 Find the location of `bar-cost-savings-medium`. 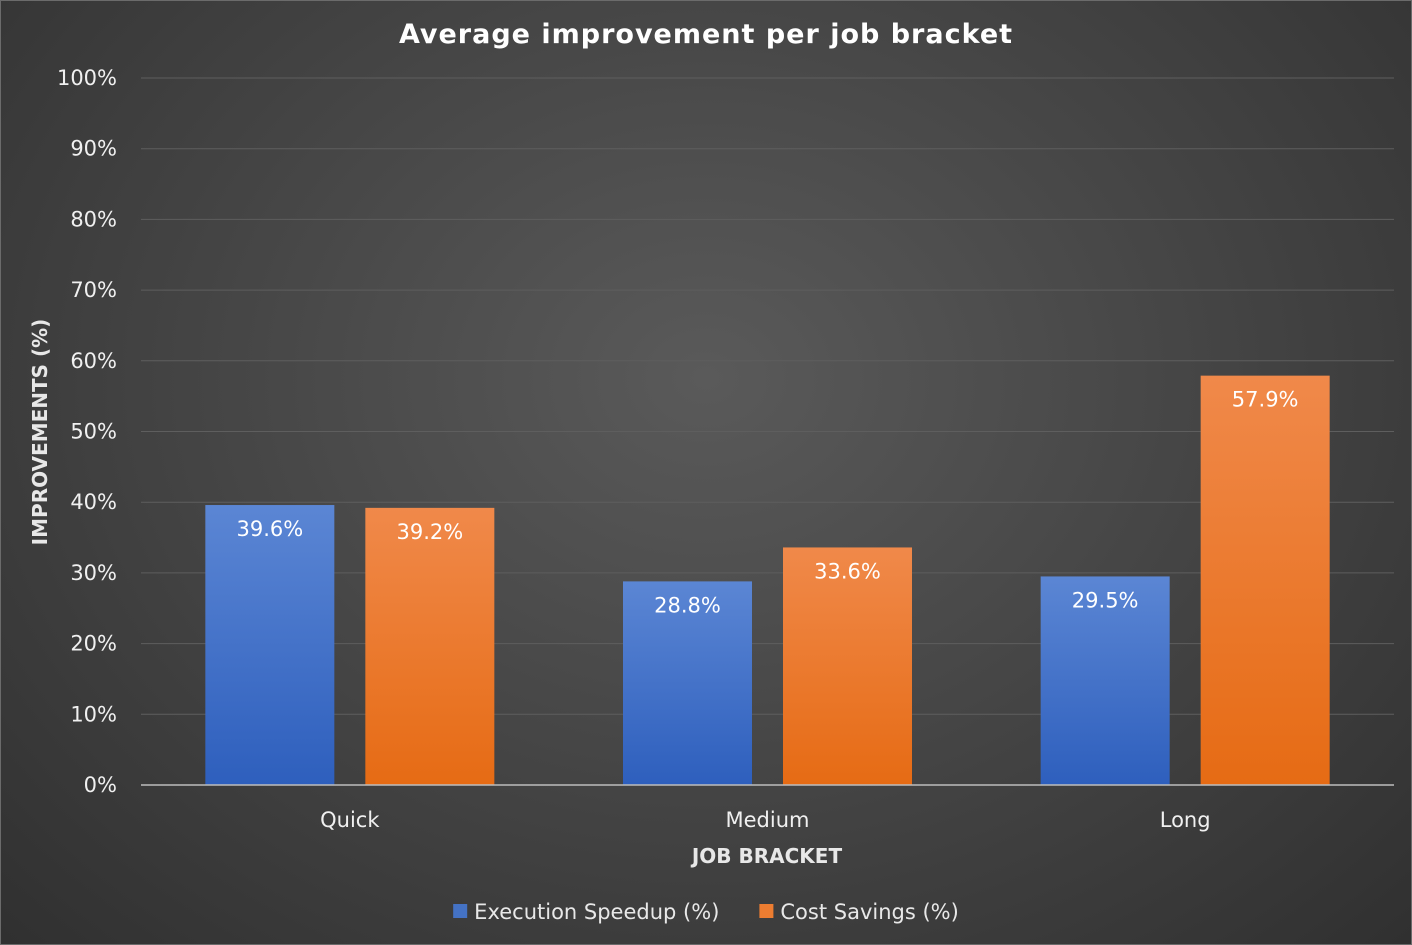

bar-cost-savings-medium is located at coordinates (847, 666).